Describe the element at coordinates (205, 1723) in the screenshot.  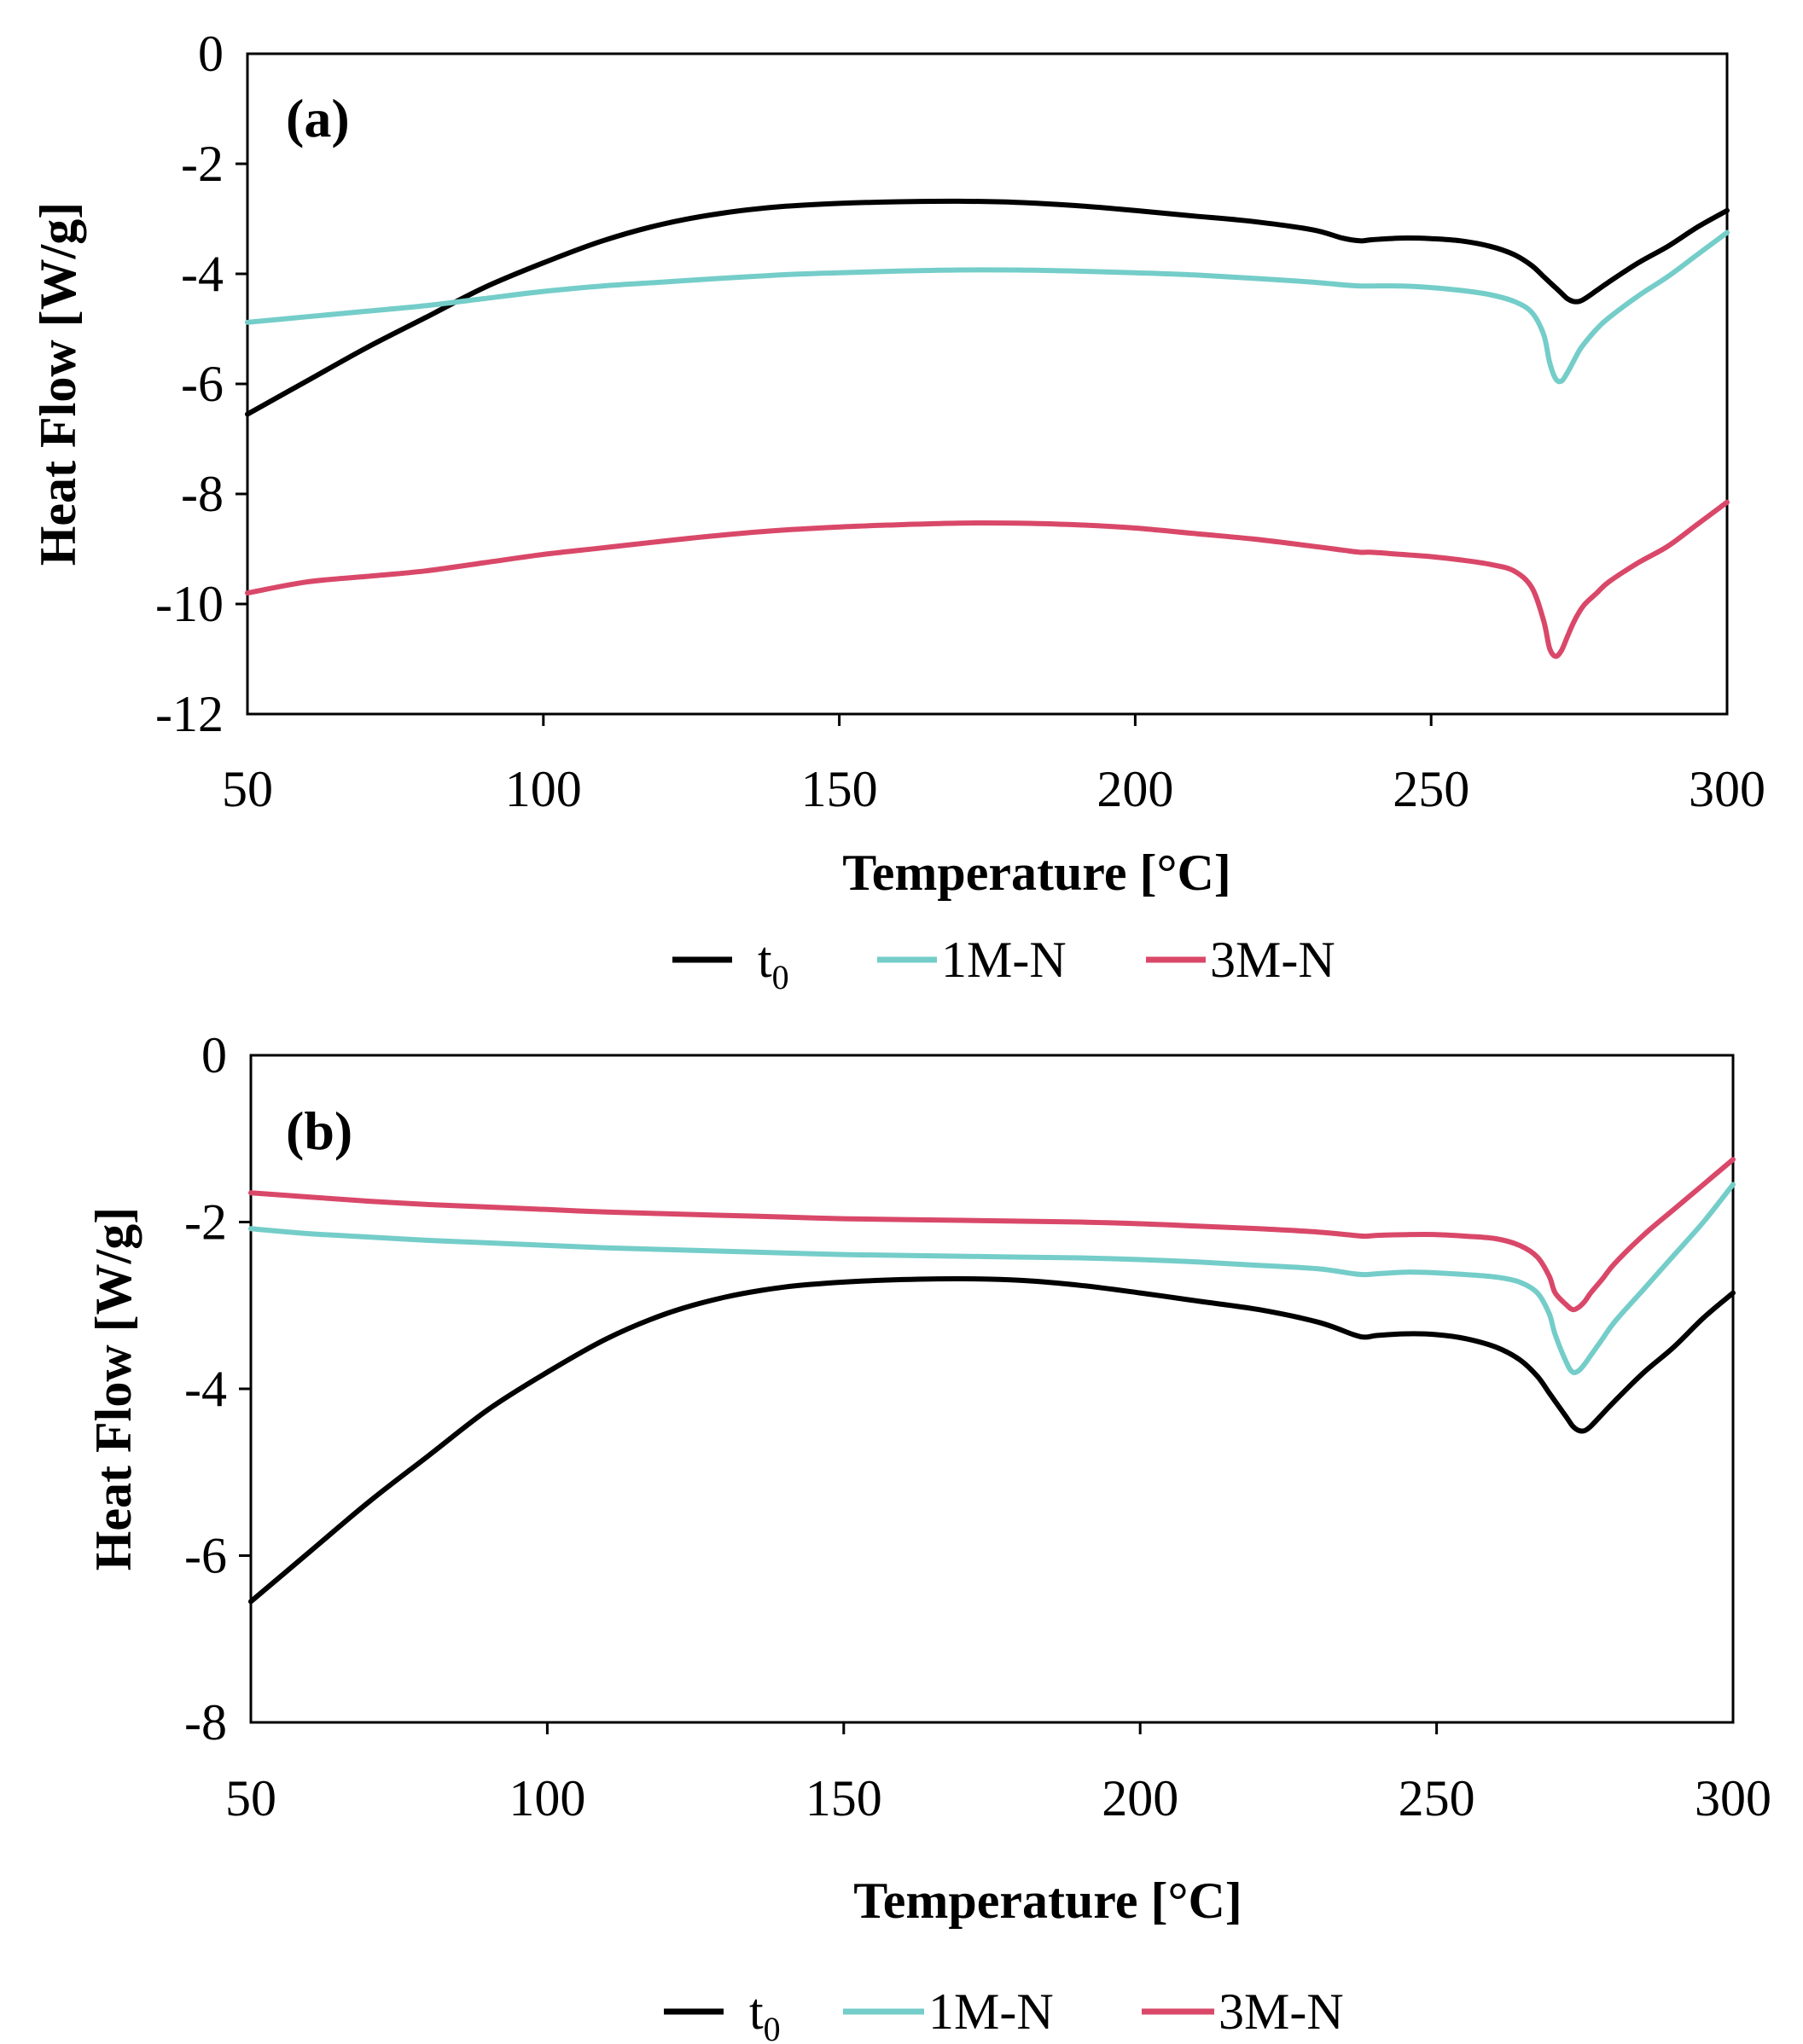
I see `panel-b-ytick-label: -8` at that location.